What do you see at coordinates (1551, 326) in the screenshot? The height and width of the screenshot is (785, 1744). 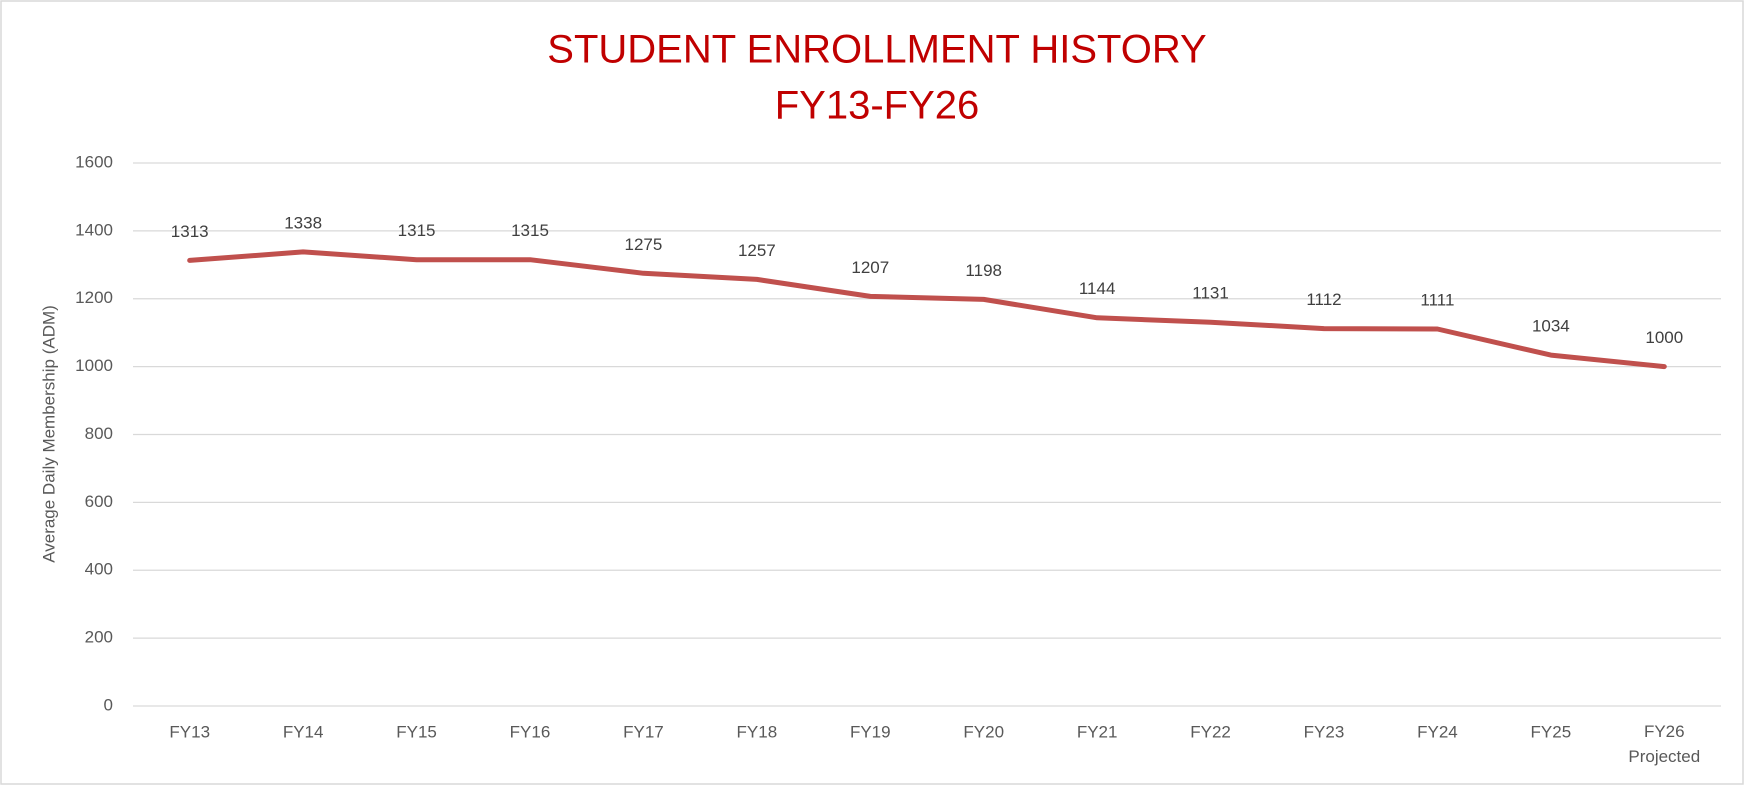 I see `data-label: 1034` at bounding box center [1551, 326].